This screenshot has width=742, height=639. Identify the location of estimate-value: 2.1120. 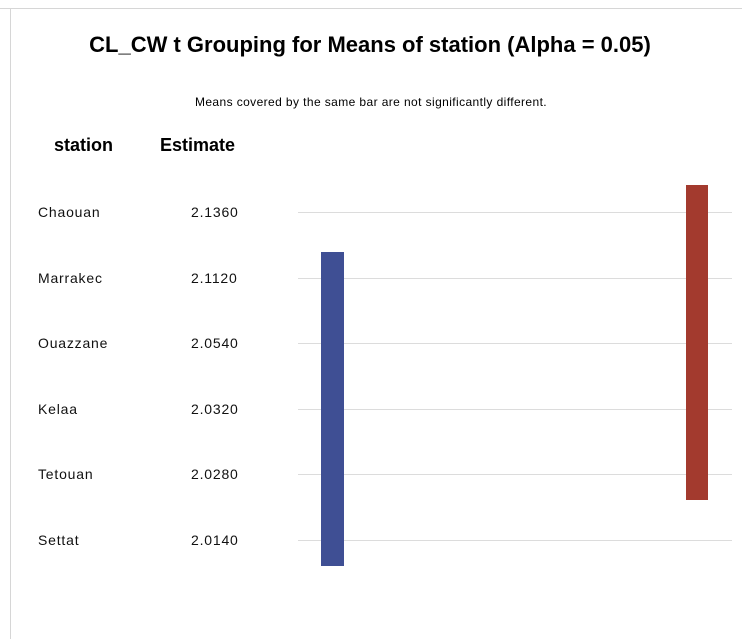
(214, 277).